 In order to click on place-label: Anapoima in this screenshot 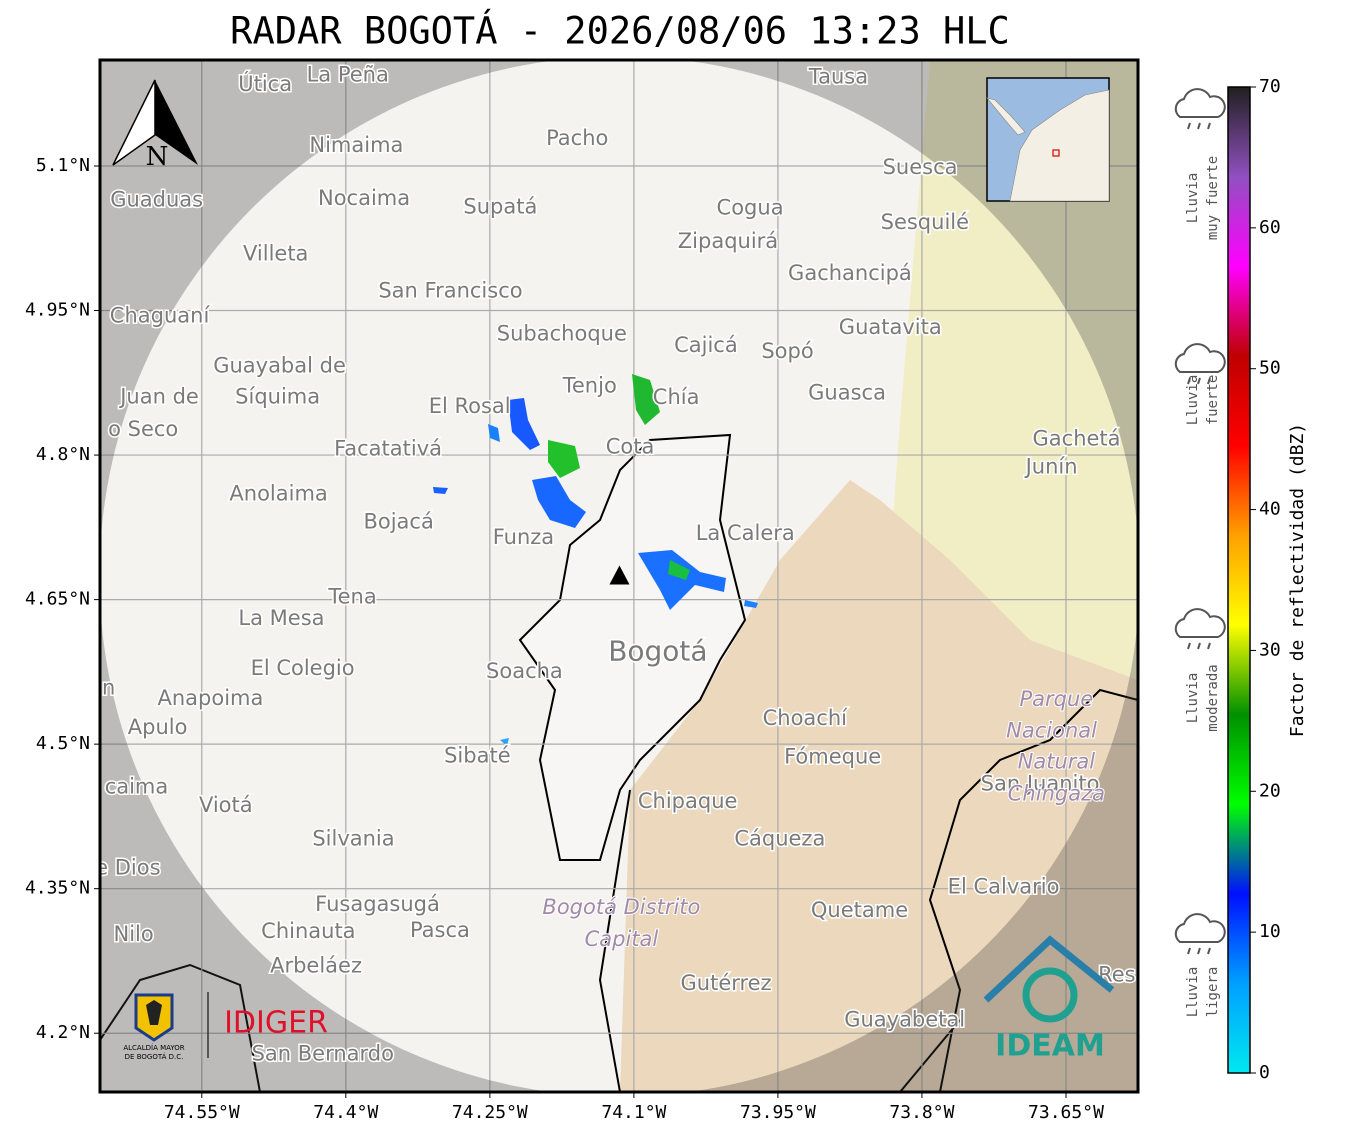, I will do `click(210, 698)`.